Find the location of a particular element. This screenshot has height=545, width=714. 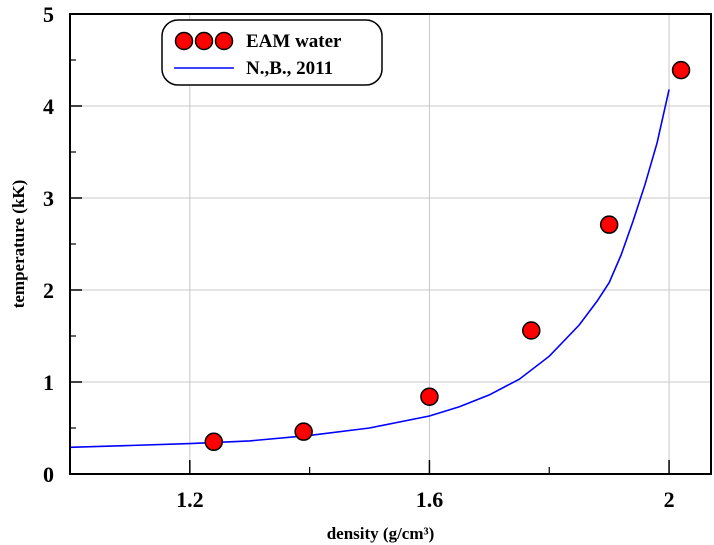

x-tick-label: 1.6 is located at coordinates (430, 499).